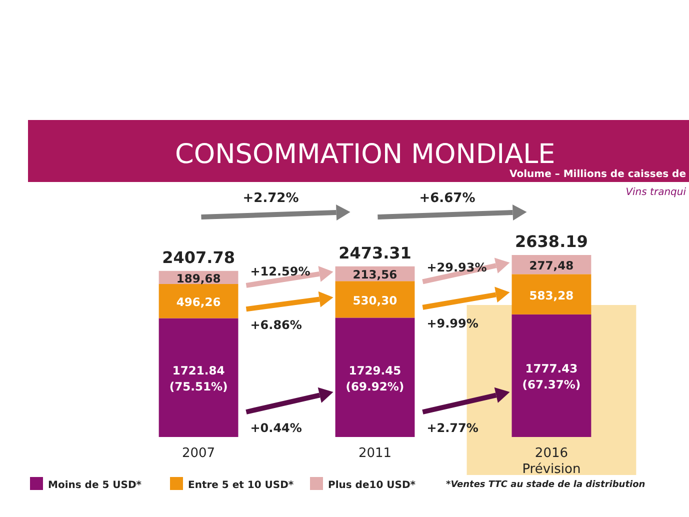 This screenshot has width=689, height=517. What do you see at coordinates (365, 154) in the screenshot?
I see `chart-title: CONSOMMATION MONDIALE` at bounding box center [365, 154].